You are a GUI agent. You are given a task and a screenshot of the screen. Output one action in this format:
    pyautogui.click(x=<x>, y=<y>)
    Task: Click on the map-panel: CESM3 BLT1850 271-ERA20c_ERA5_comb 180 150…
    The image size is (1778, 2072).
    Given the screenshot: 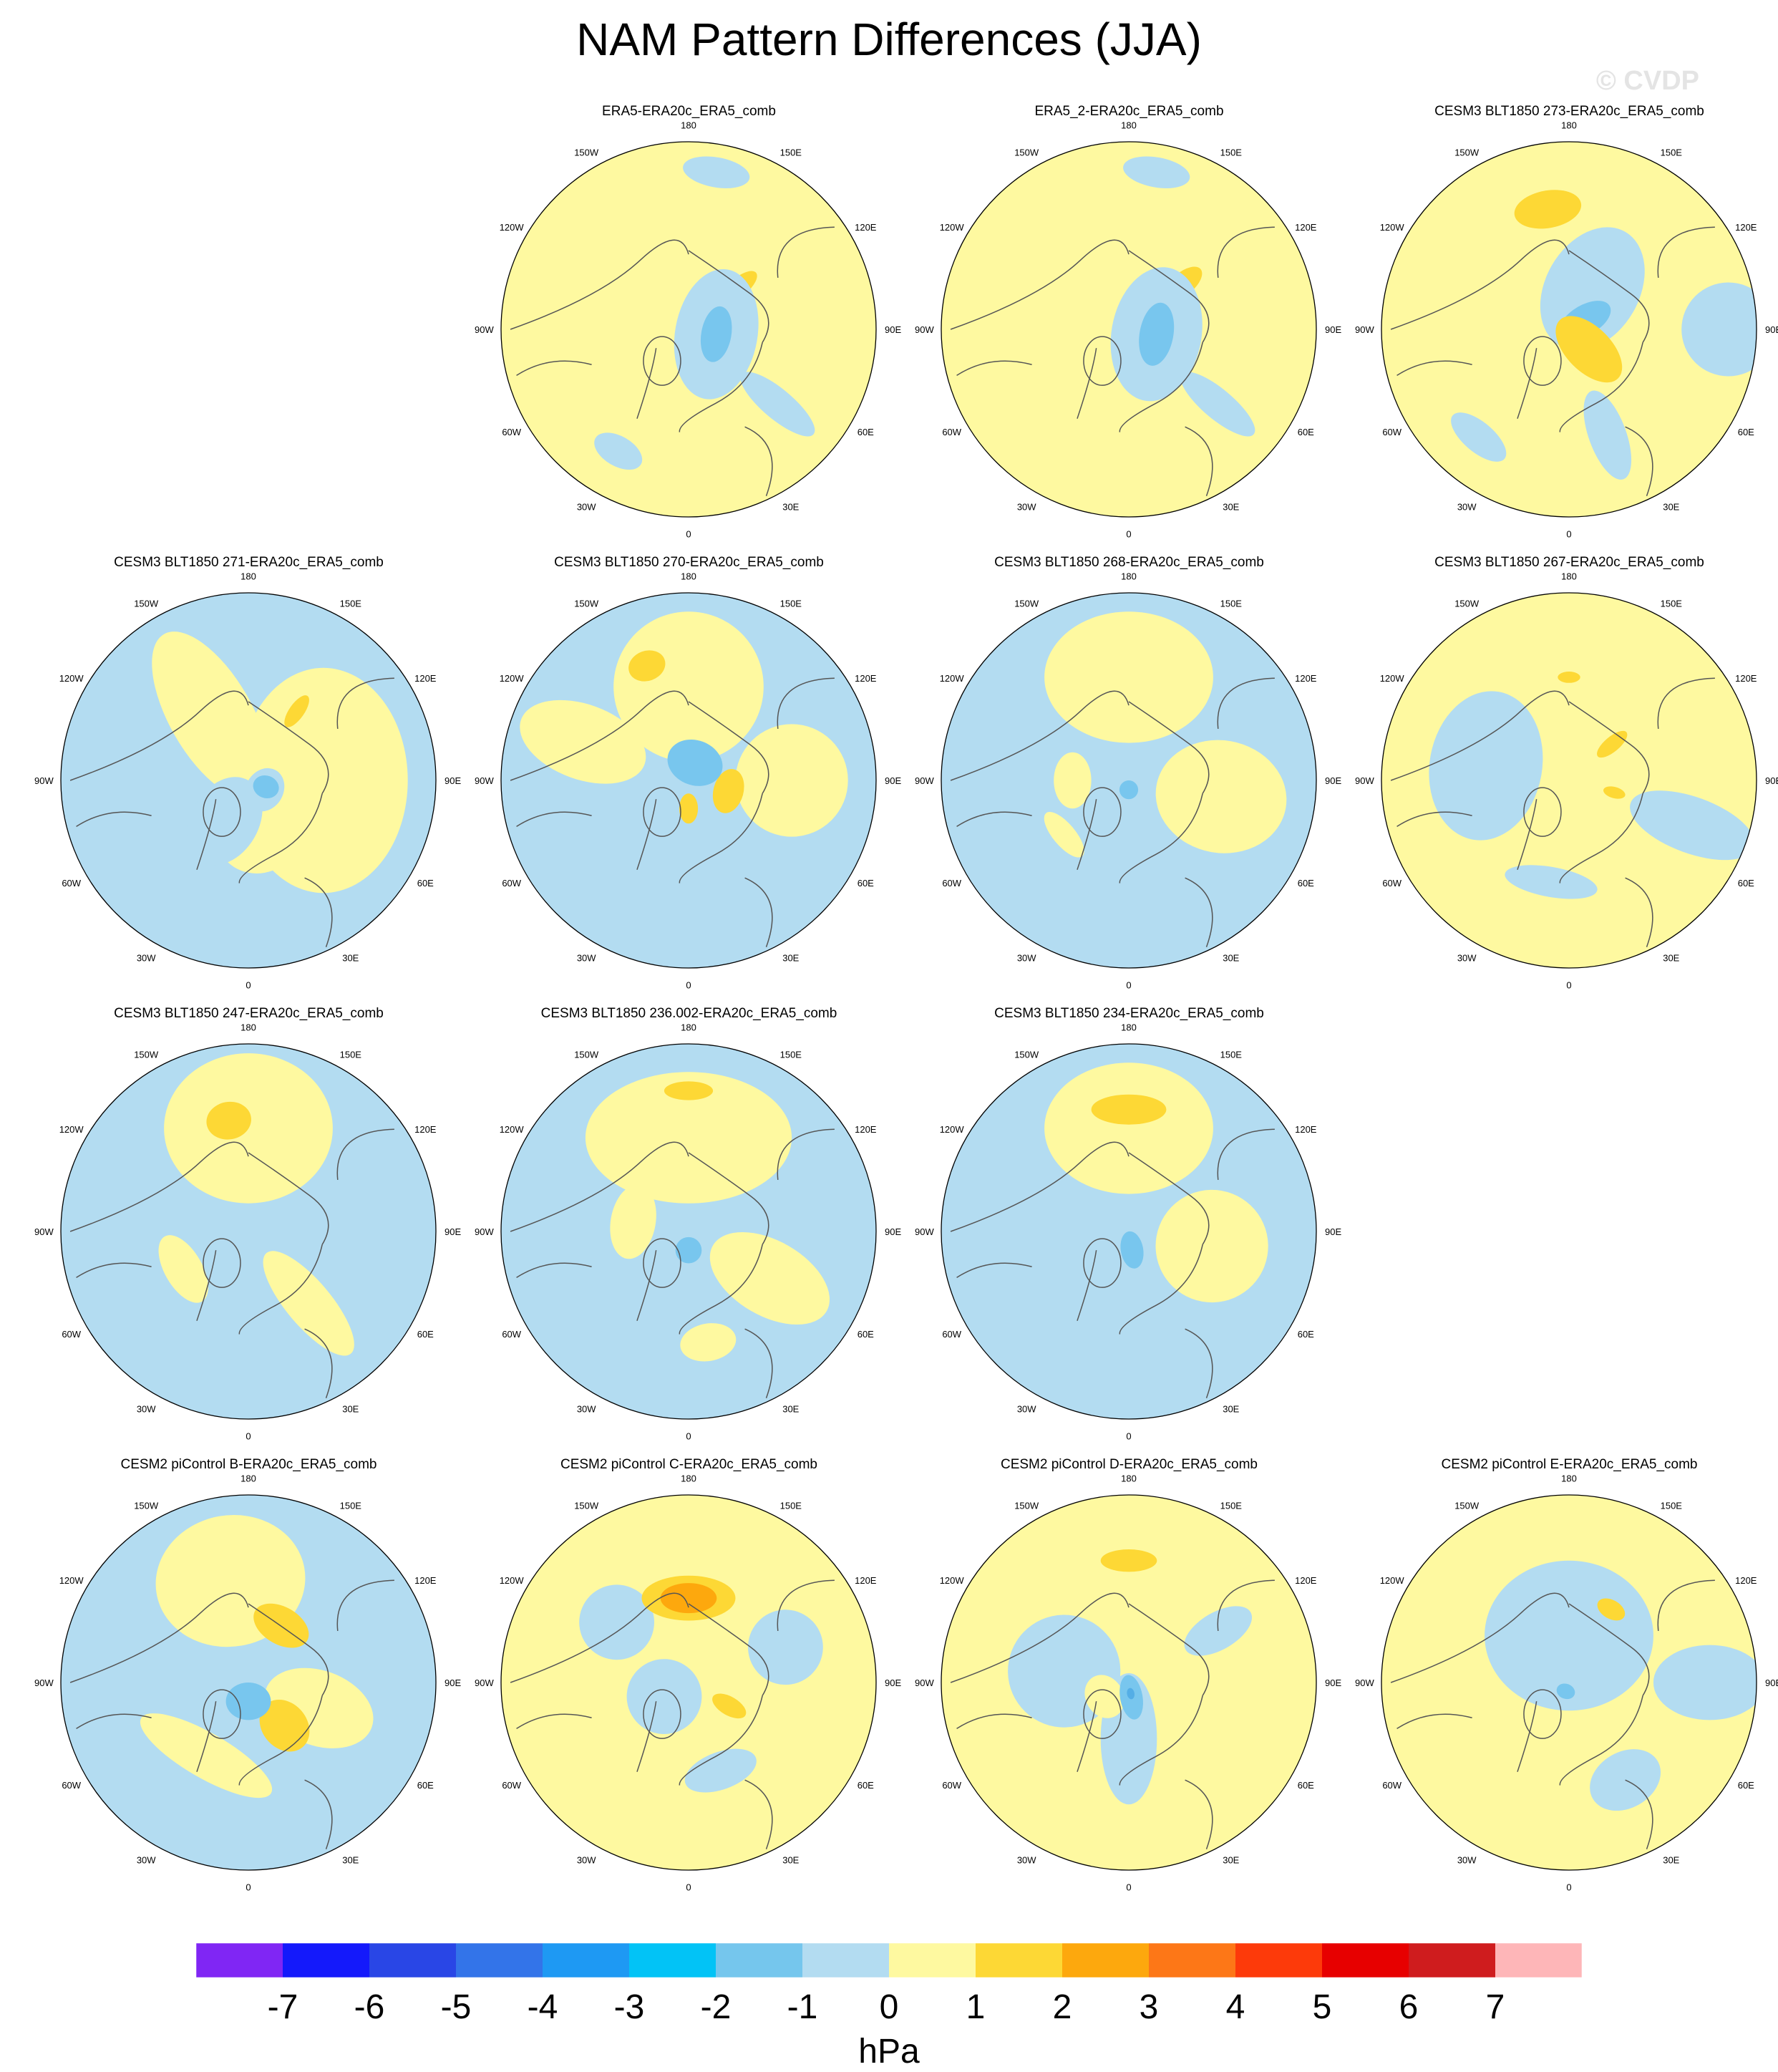 What is the action you would take?
    pyautogui.click(x=249, y=782)
    